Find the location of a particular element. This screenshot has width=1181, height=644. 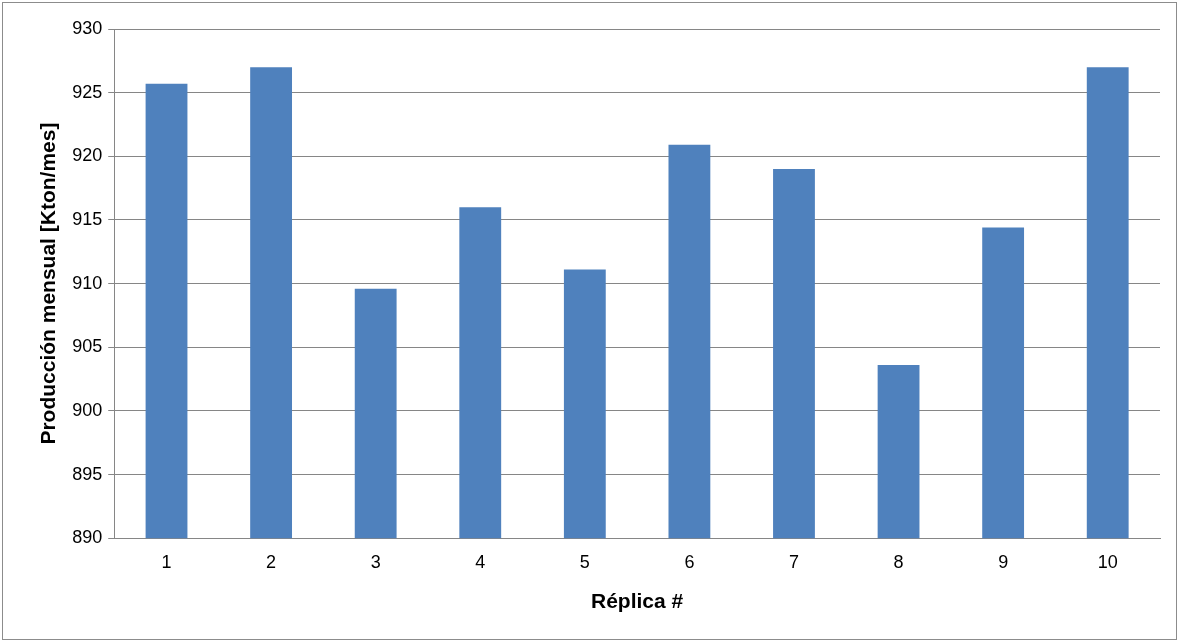

y-tick-label: 920 is located at coordinates (87, 155).